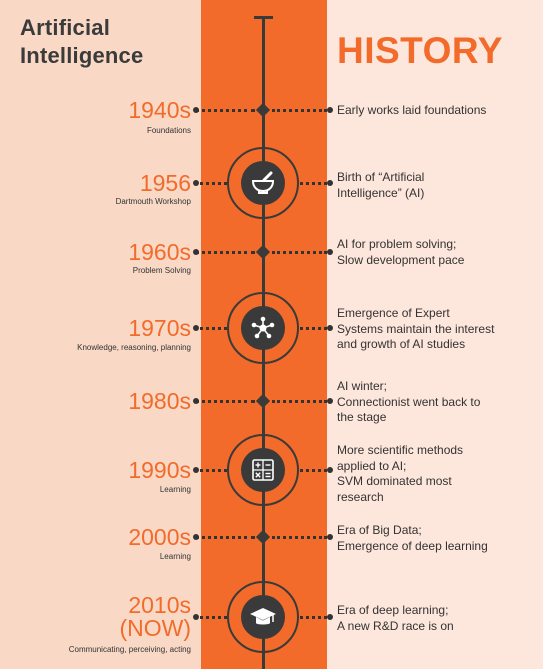 The width and height of the screenshot is (543, 669). What do you see at coordinates (159, 110) in the screenshot?
I see `year-label: 1940s` at bounding box center [159, 110].